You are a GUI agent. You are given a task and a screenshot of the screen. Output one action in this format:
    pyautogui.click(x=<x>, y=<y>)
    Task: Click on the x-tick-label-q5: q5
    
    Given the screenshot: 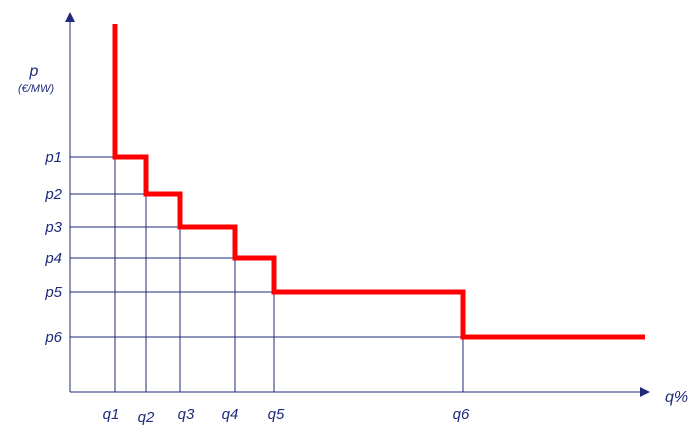 What is the action you would take?
    pyautogui.click(x=276, y=414)
    